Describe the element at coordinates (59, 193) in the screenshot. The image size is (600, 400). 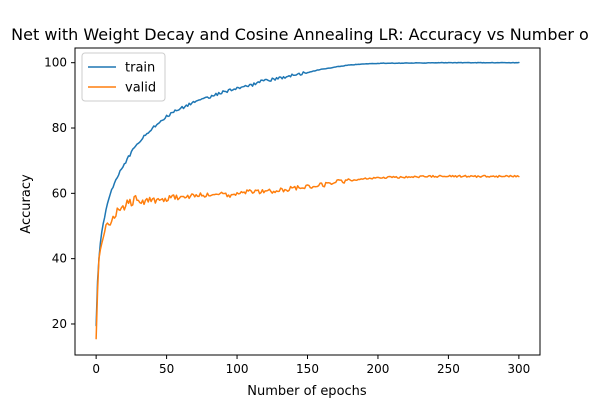
I see `y-tick-label: 60` at that location.